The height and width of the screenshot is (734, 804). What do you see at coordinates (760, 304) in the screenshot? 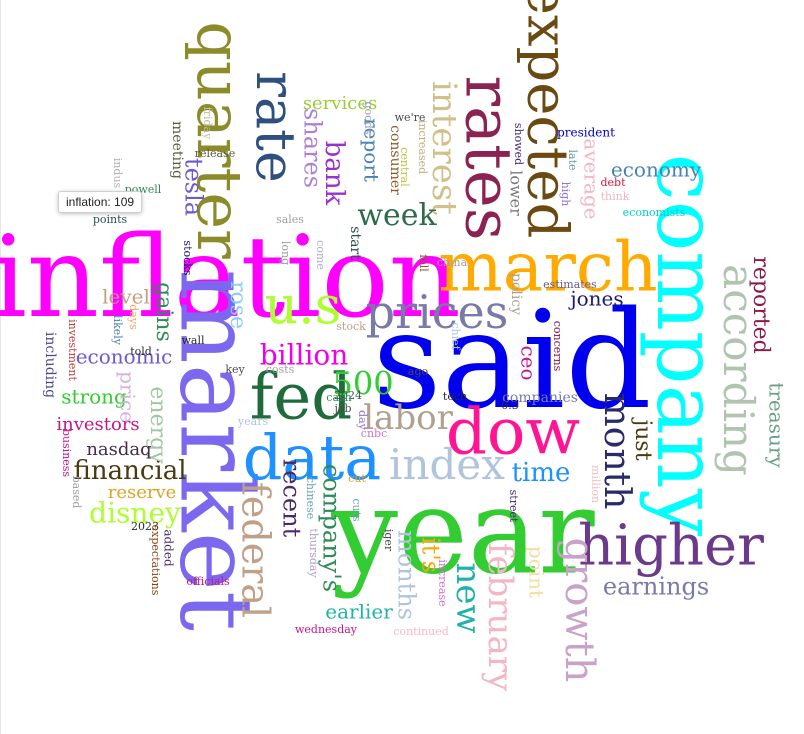
I see `word-reported: reported` at bounding box center [760, 304].